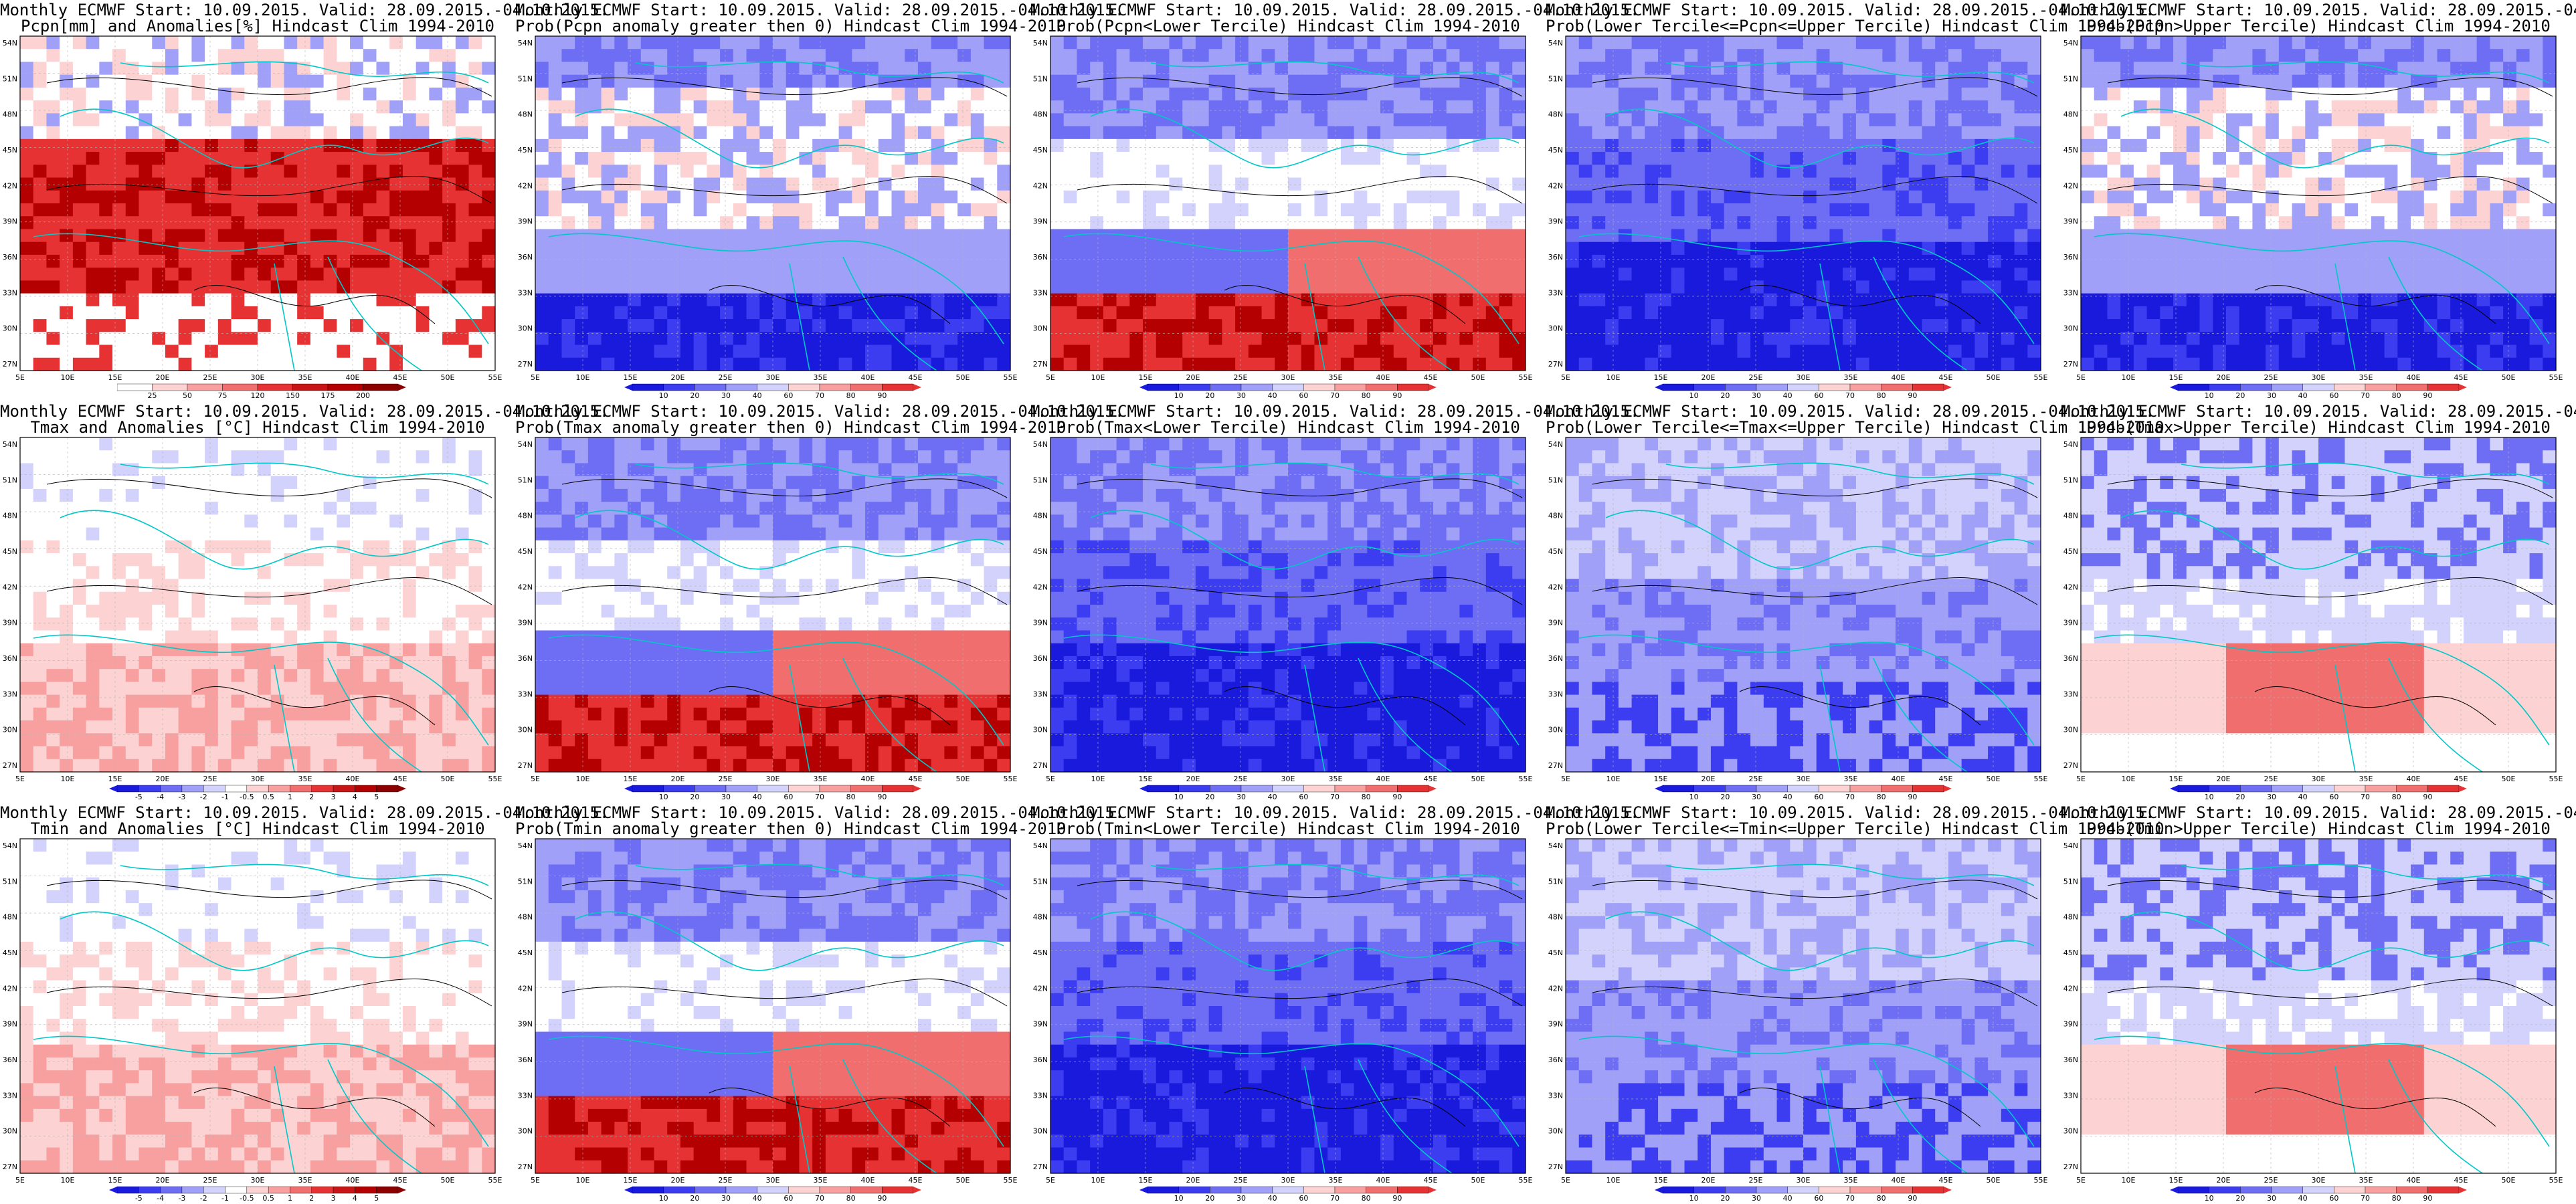  Describe the element at coordinates (139, 1198) in the screenshot. I see `colorbar-label: -5` at that location.